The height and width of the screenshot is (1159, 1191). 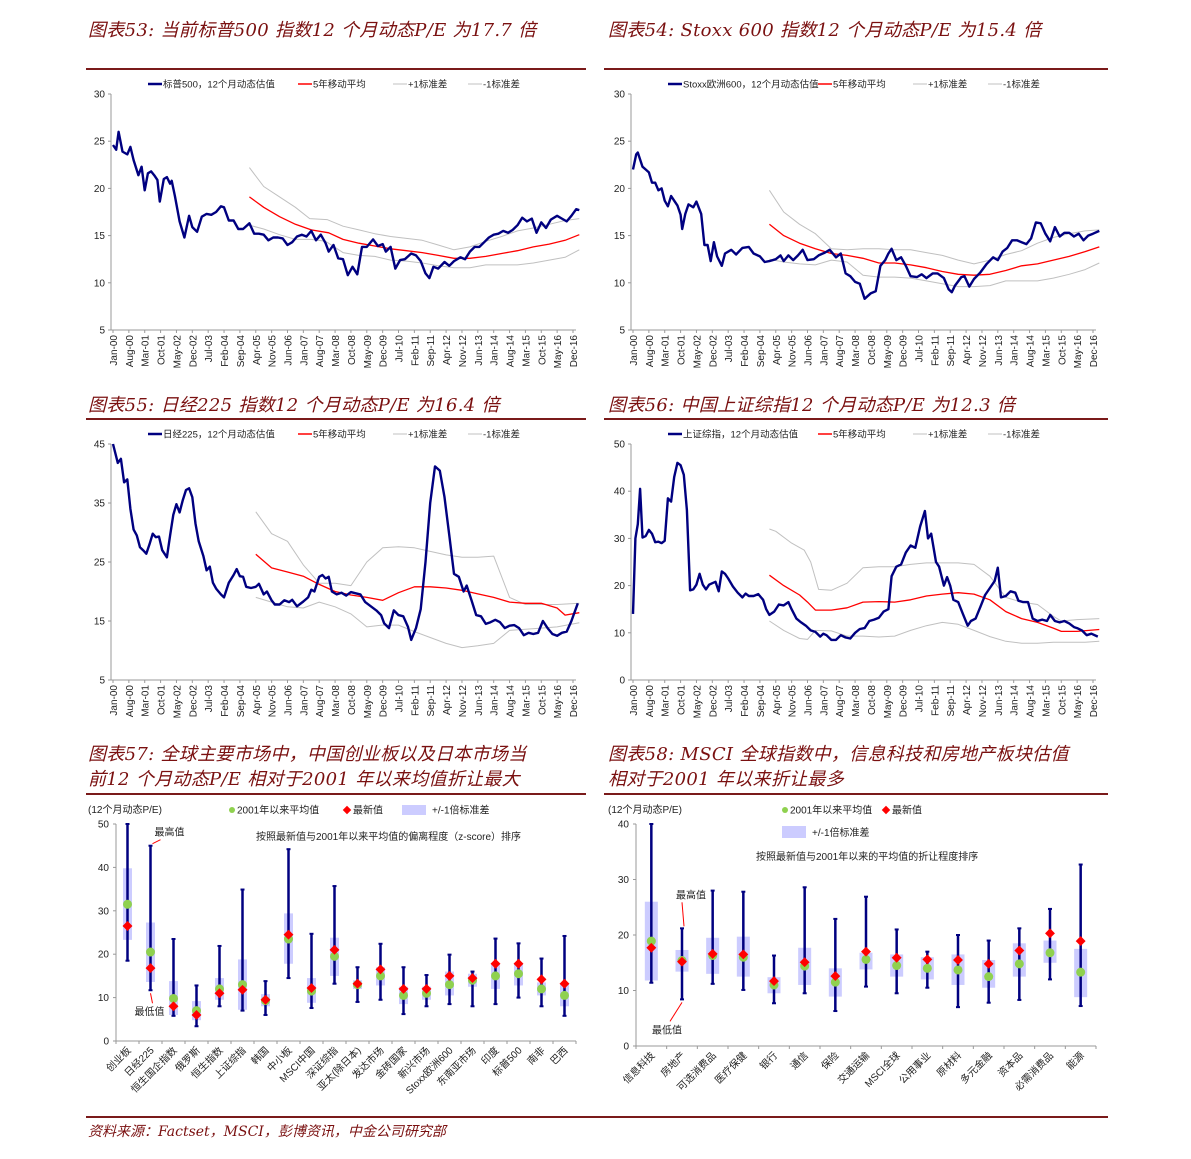 What do you see at coordinates (501, 85) in the screenshot?
I see `svg-text: -1标准差` at bounding box center [501, 85].